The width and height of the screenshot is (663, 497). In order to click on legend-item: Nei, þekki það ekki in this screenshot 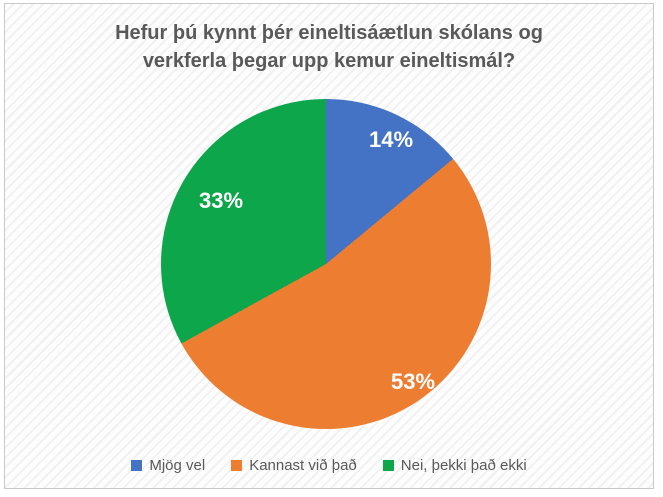, I will do `click(454, 465)`.